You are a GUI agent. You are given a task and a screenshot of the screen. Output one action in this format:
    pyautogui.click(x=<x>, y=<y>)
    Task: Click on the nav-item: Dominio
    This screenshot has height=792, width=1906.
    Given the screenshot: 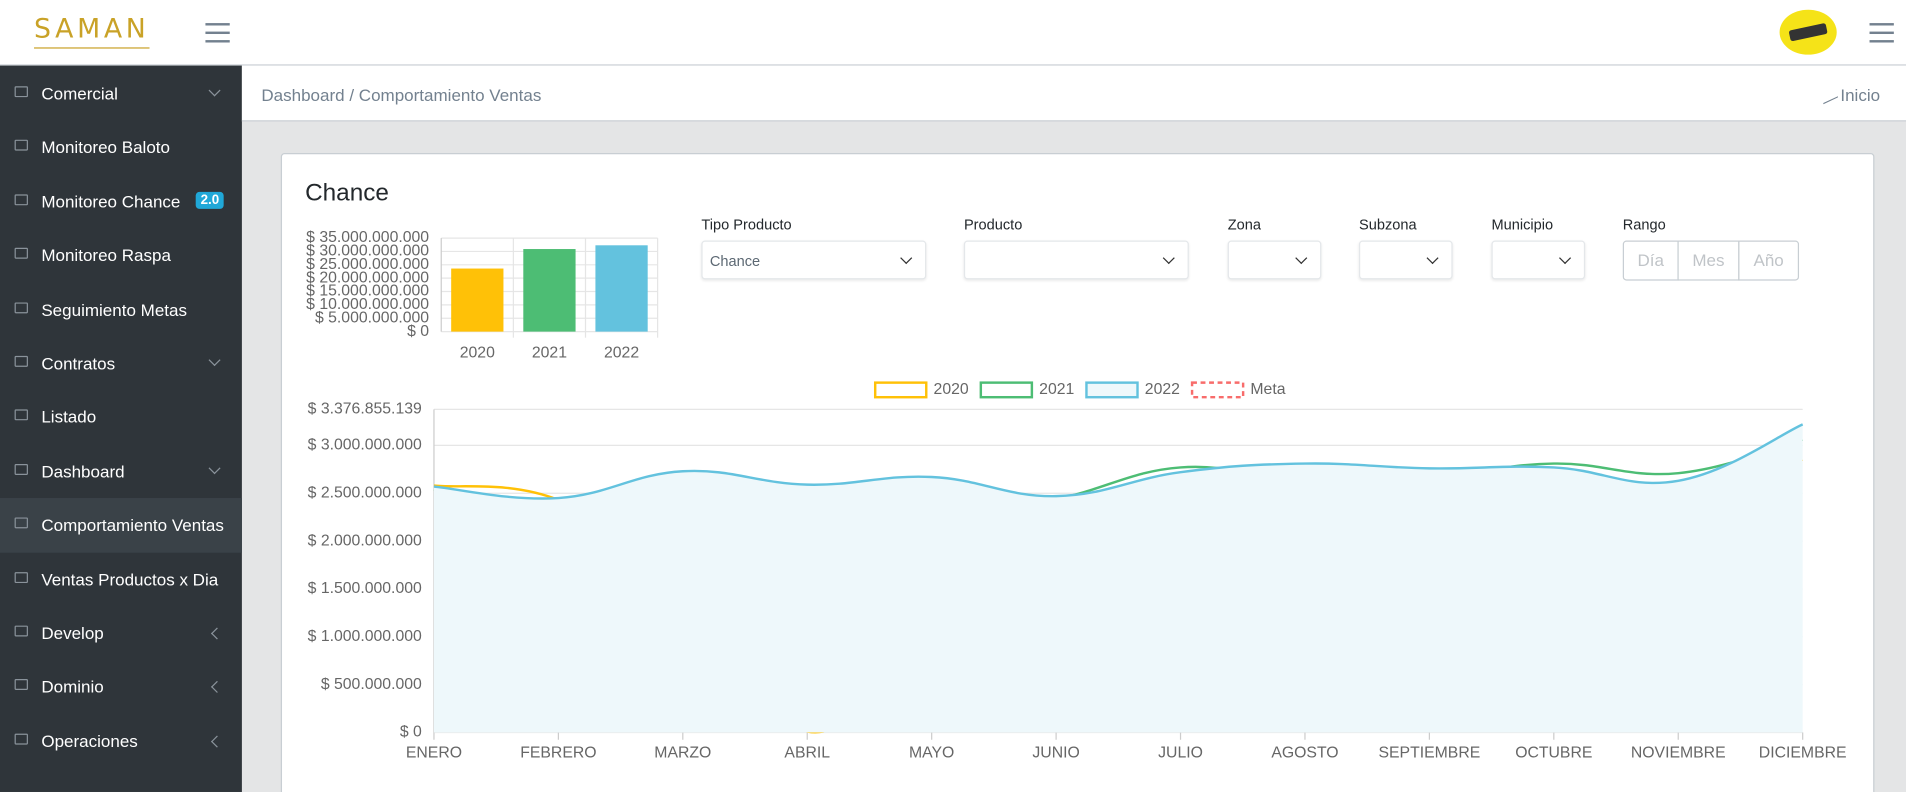 What is the action you would take?
    pyautogui.click(x=121, y=687)
    